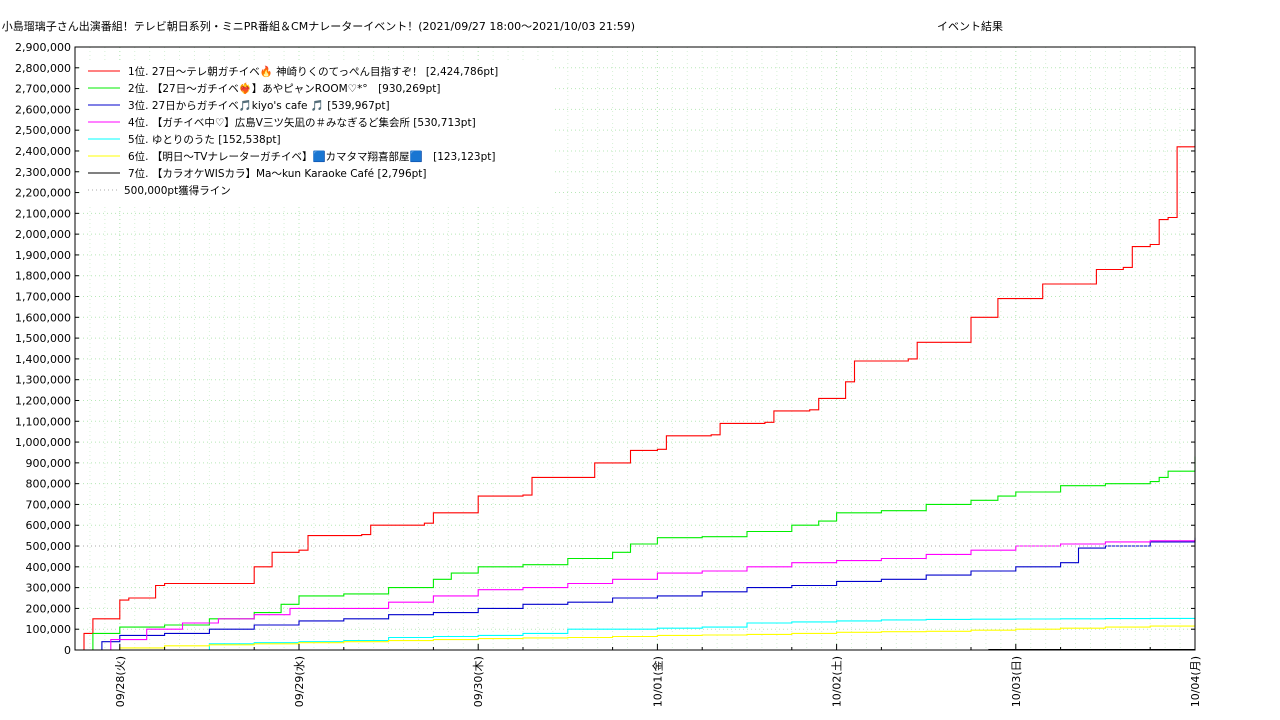 This screenshot has height=720, width=1280. What do you see at coordinates (43, 338) in the screenshot?
I see `y-tick-label: 1,500,000` at bounding box center [43, 338].